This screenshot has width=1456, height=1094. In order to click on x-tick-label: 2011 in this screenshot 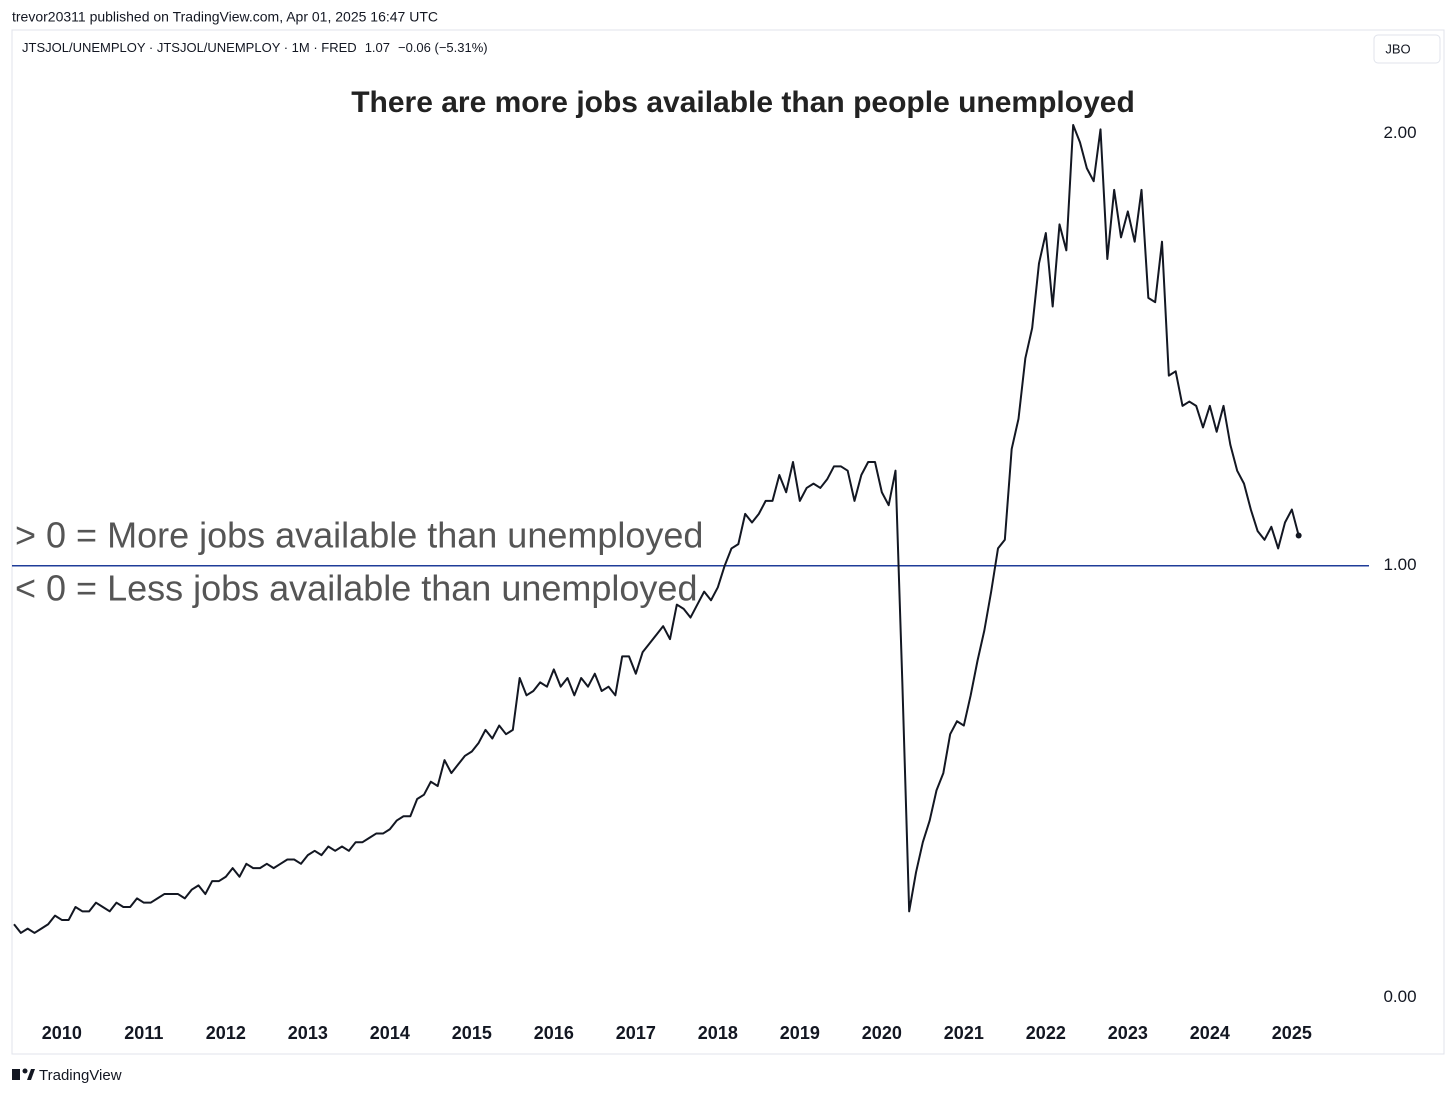, I will do `click(143, 1033)`.